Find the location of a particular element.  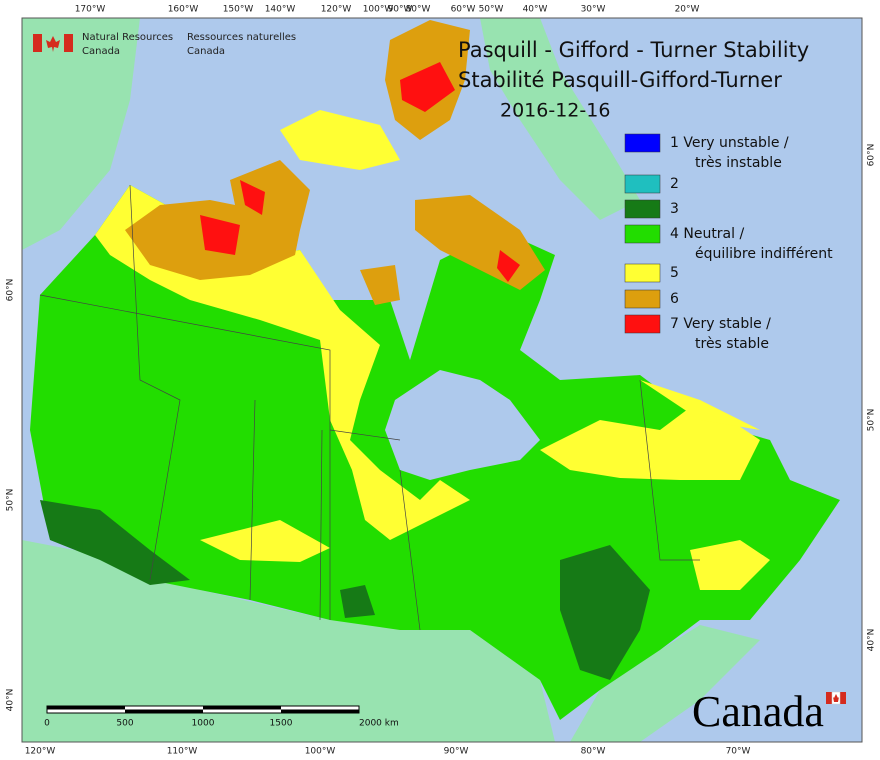

legend-label: très instable is located at coordinates (738, 163).